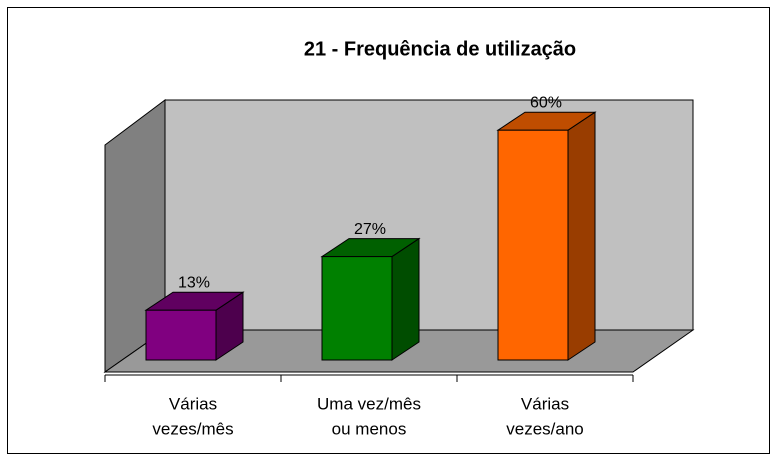 The height and width of the screenshot is (461, 778). What do you see at coordinates (546, 102) in the screenshot?
I see `data-label: 60%` at bounding box center [546, 102].